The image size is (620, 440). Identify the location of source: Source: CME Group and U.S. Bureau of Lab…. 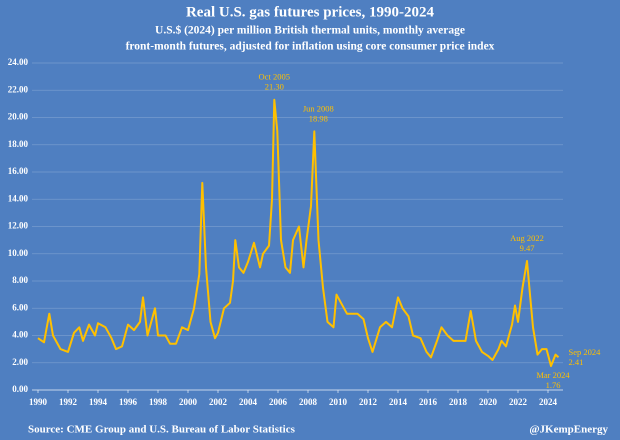
(162, 430).